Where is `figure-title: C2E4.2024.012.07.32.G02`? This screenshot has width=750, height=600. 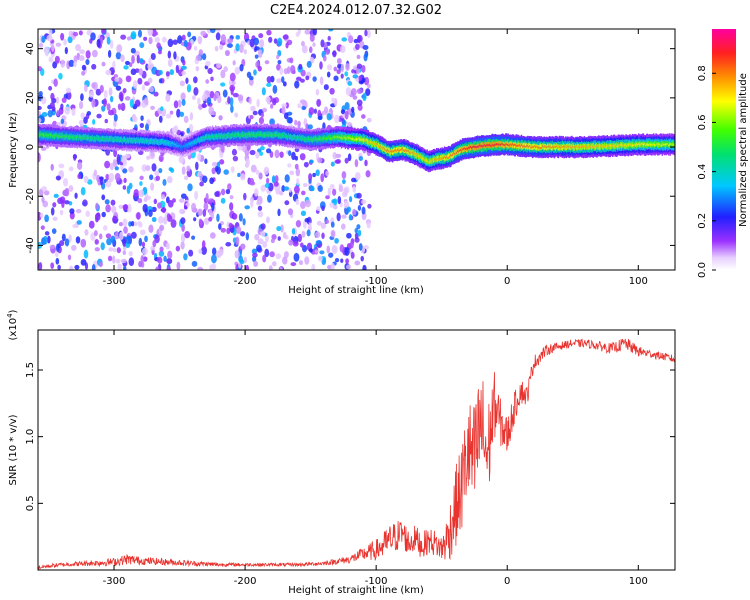 figure-title: C2E4.2024.012.07.32.G02 is located at coordinates (356, 10).